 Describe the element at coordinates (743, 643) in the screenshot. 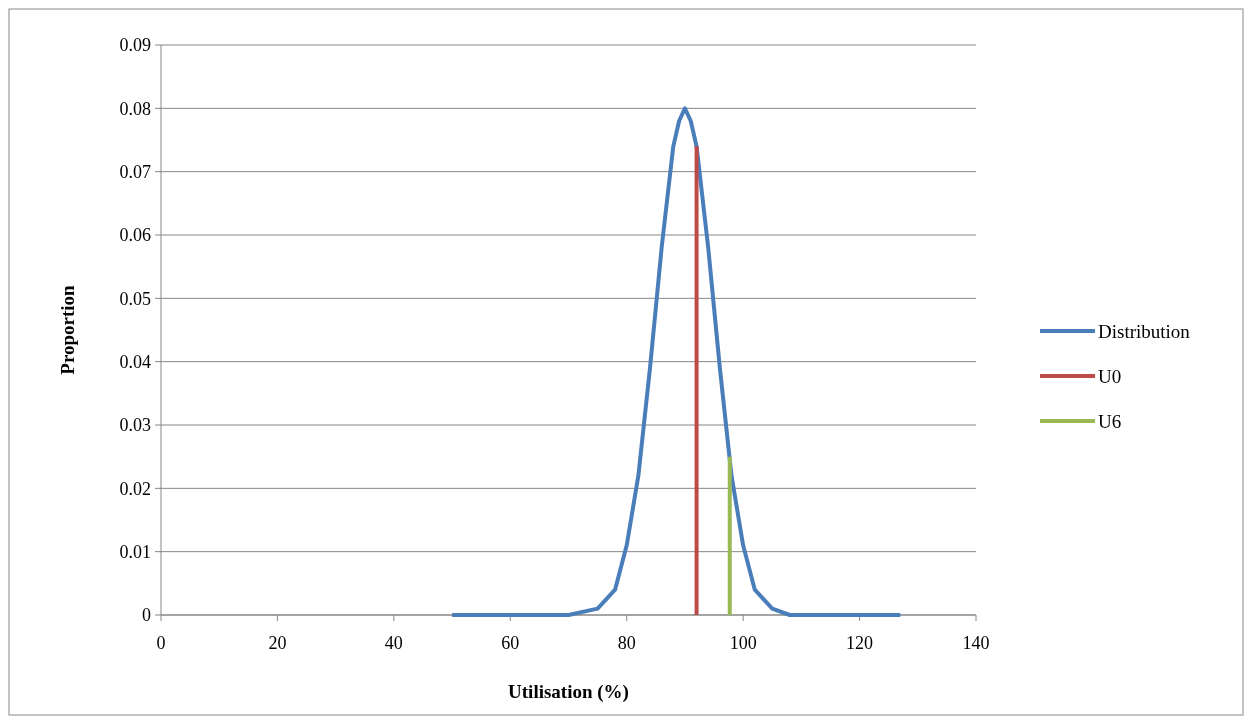

I see `x-tick-label: 100` at that location.